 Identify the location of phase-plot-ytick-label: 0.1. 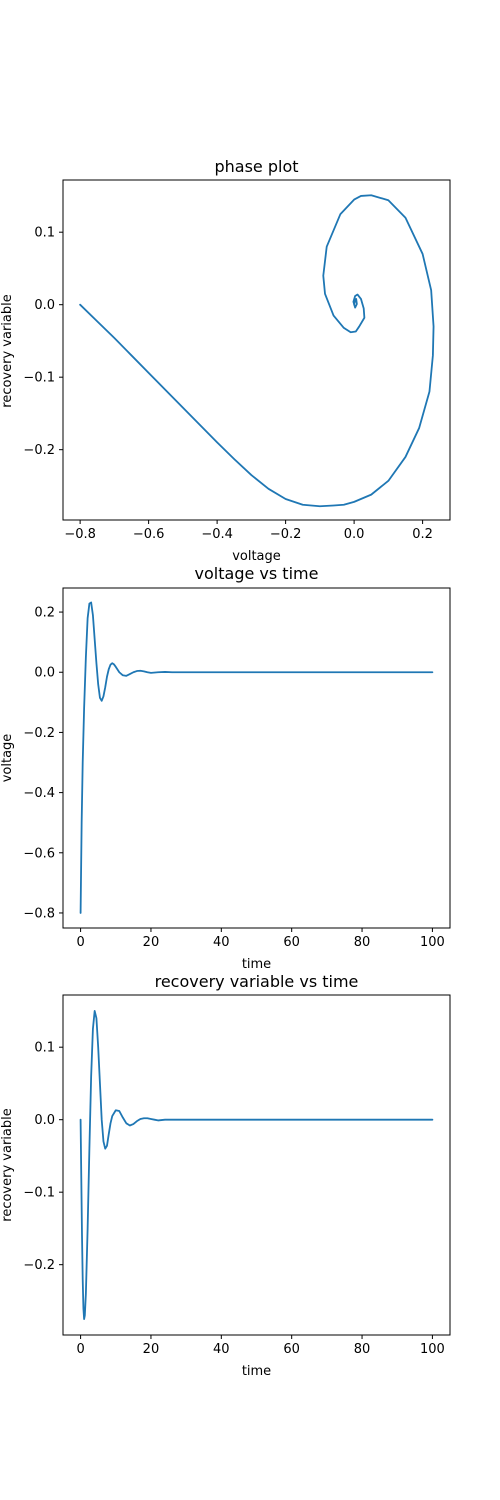
(44, 233).